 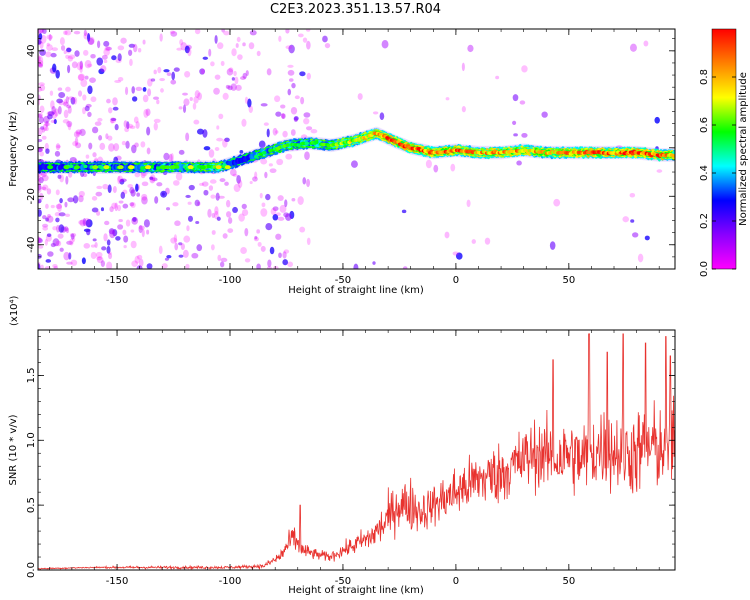 What do you see at coordinates (724, 149) in the screenshot?
I see `colorbar-gradient` at bounding box center [724, 149].